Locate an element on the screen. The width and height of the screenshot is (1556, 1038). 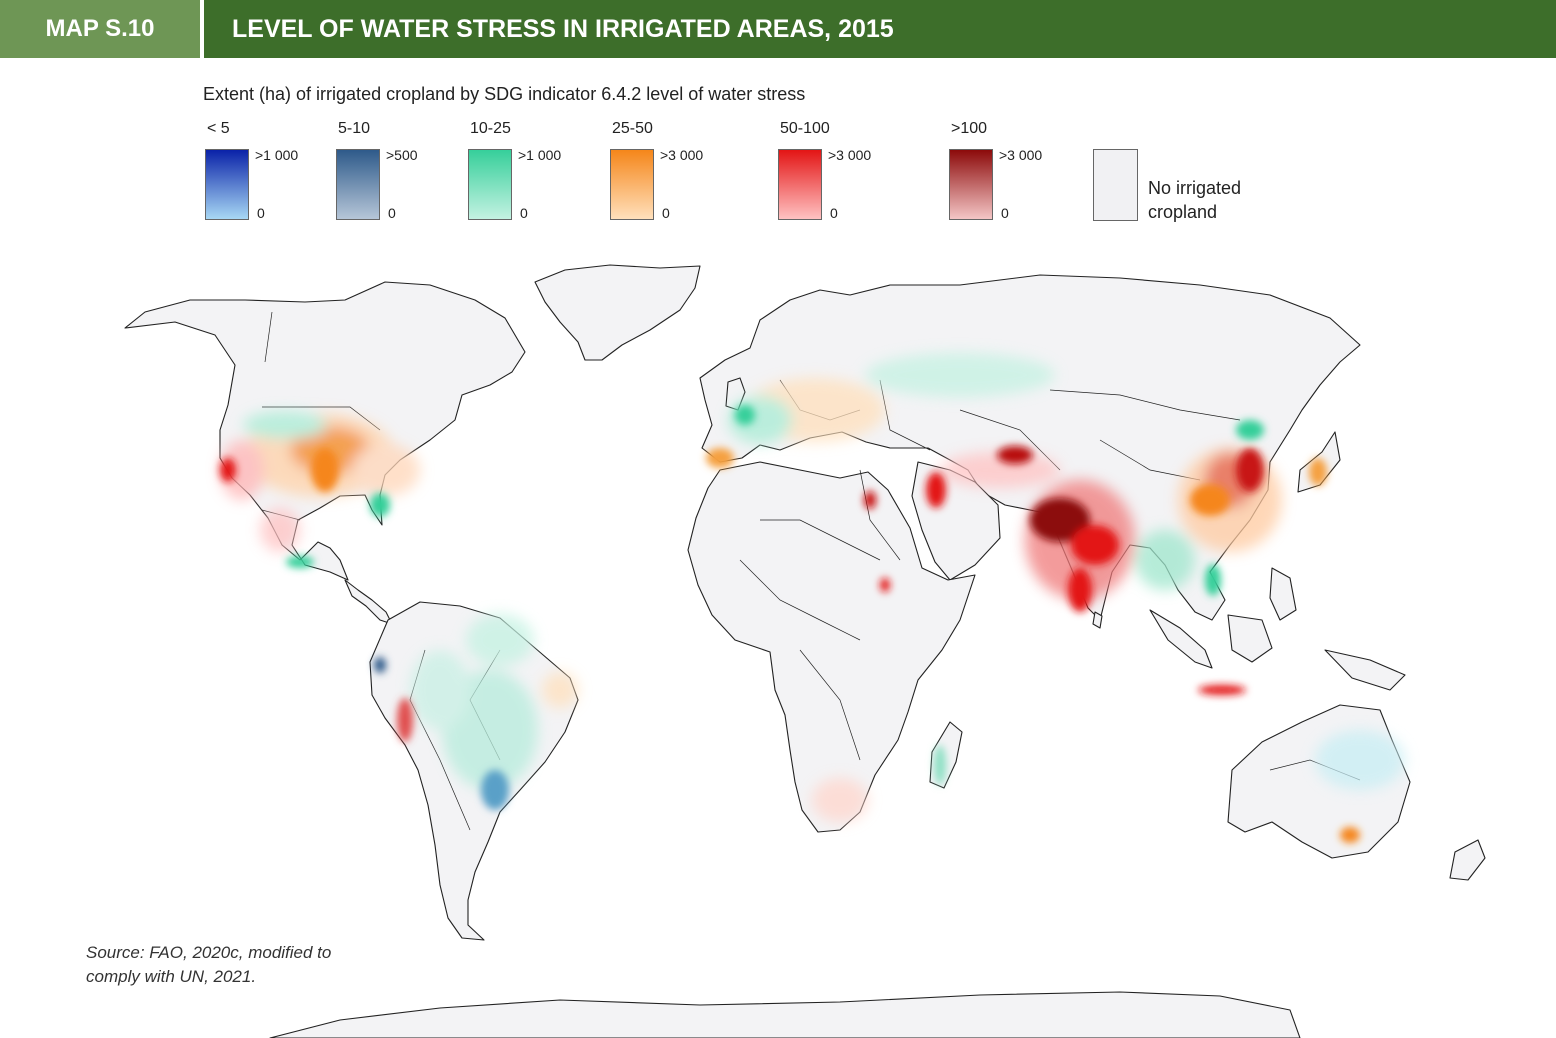
philippines is located at coordinates (1283, 594).